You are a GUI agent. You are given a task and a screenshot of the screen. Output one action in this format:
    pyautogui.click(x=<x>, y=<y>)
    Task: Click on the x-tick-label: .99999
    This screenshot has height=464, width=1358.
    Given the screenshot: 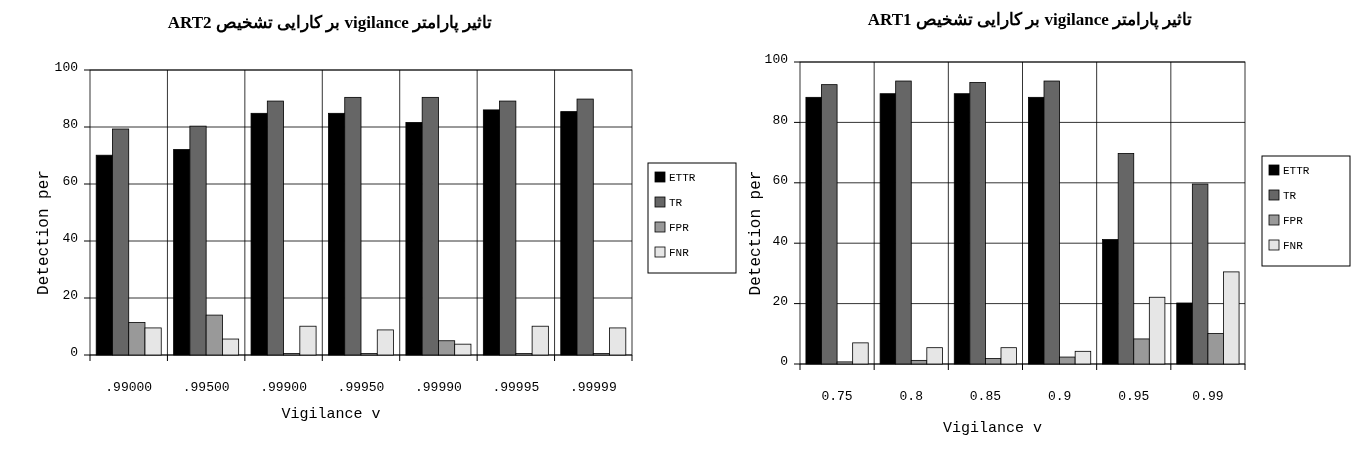 What is the action you would take?
    pyautogui.click(x=593, y=387)
    